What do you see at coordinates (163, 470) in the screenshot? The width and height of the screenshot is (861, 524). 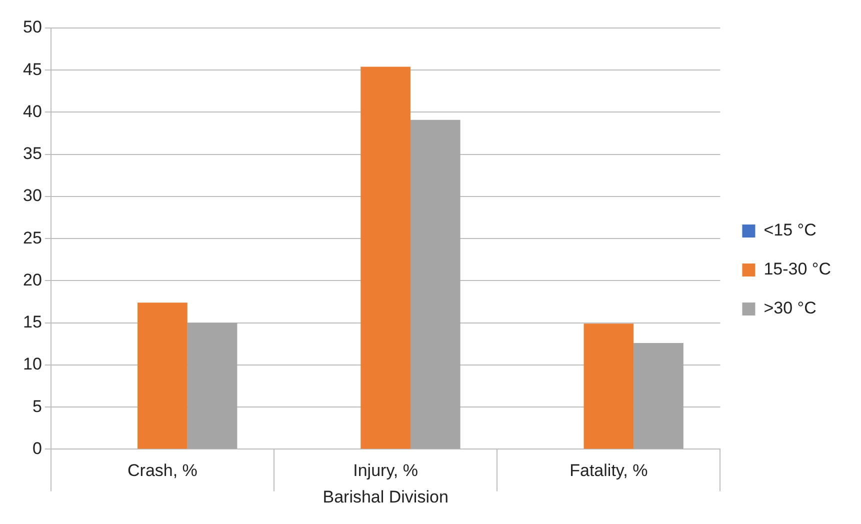 I see `x-tick-label: Crash, %` at bounding box center [163, 470].